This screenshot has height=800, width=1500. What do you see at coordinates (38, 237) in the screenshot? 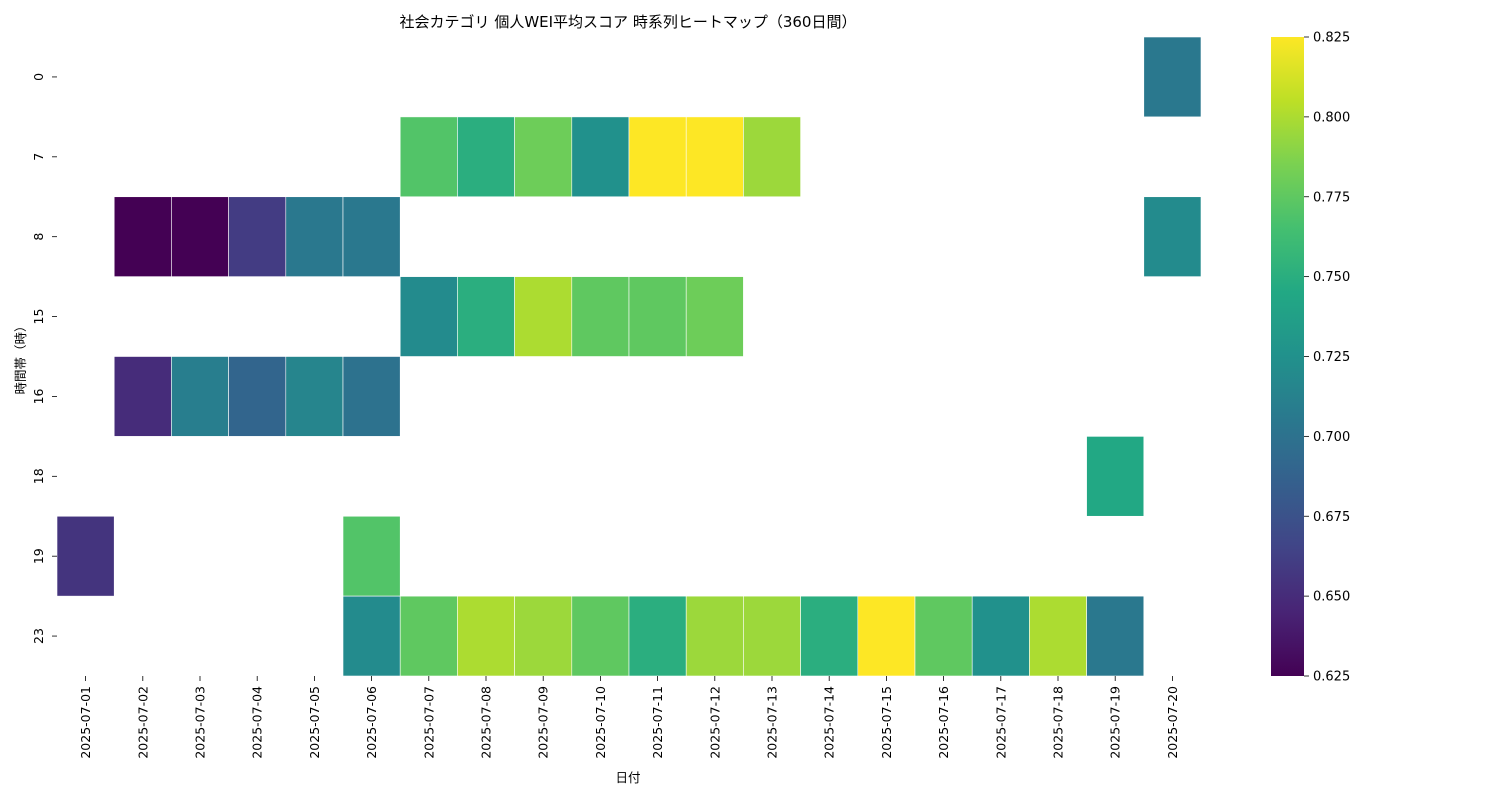
I see `y-tick-label: 8` at bounding box center [38, 237].